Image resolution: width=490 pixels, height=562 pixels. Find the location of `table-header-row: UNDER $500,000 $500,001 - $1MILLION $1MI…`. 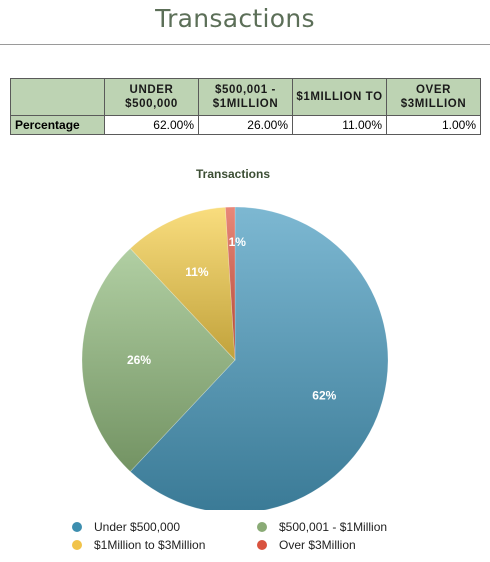

table-header-row: UNDER $500,000 $500,001 - $1MILLION $1MI… is located at coordinates (245, 97).